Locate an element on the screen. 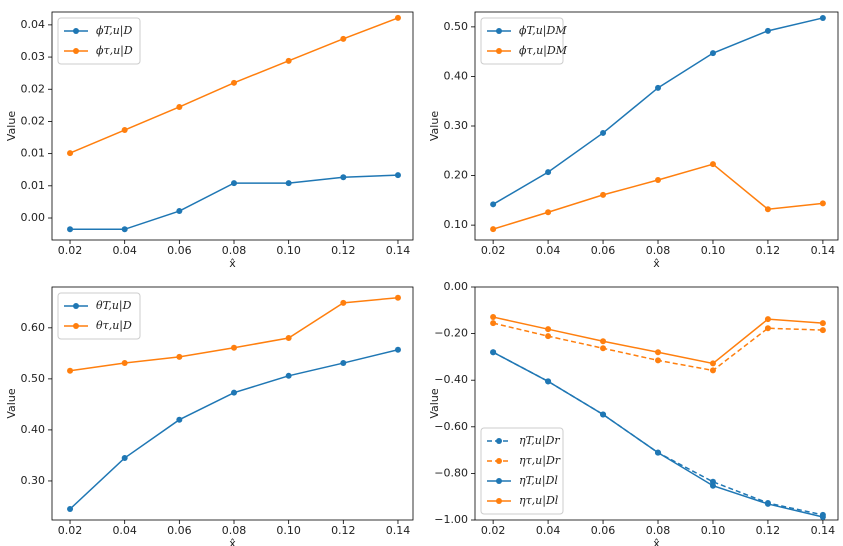  legend-label: ητ,u|Dr is located at coordinates (540, 461).